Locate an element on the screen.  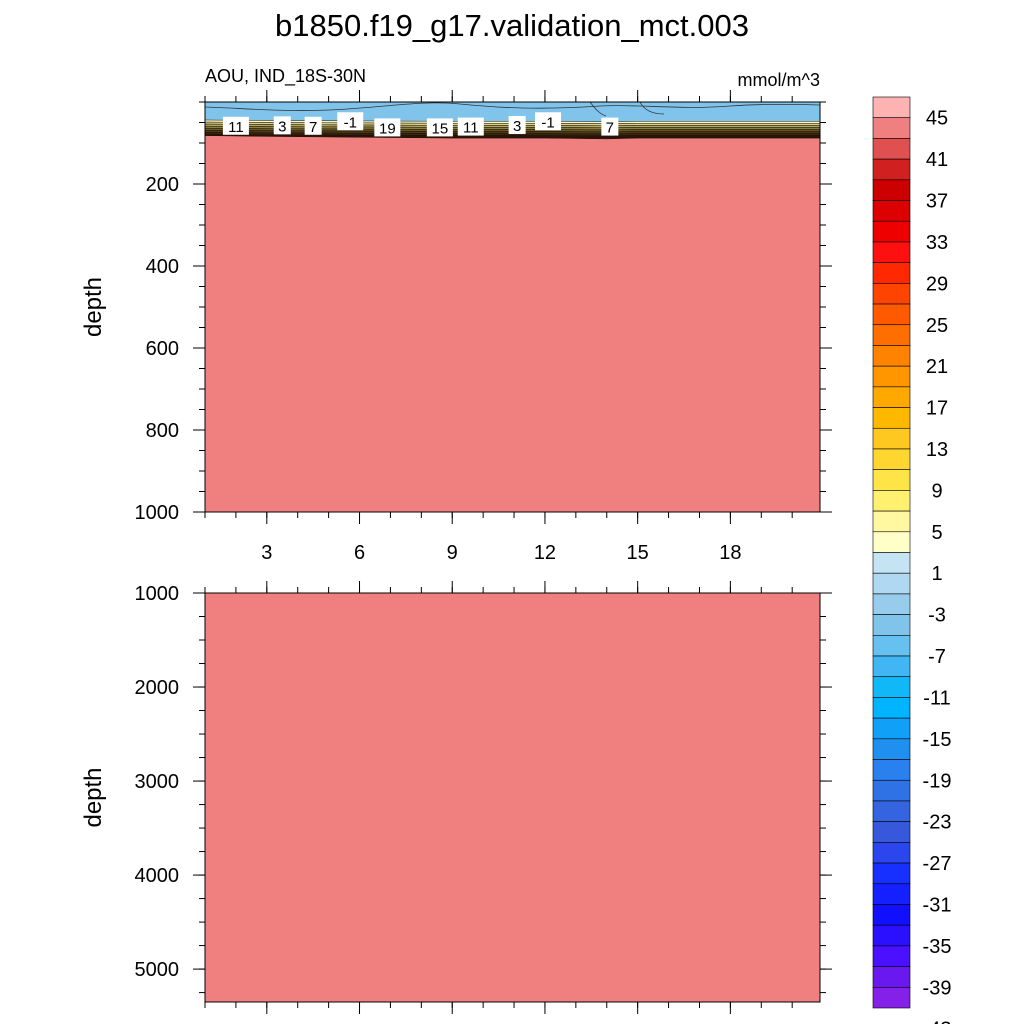
colorbar-label: 5 is located at coordinates (936, 533).